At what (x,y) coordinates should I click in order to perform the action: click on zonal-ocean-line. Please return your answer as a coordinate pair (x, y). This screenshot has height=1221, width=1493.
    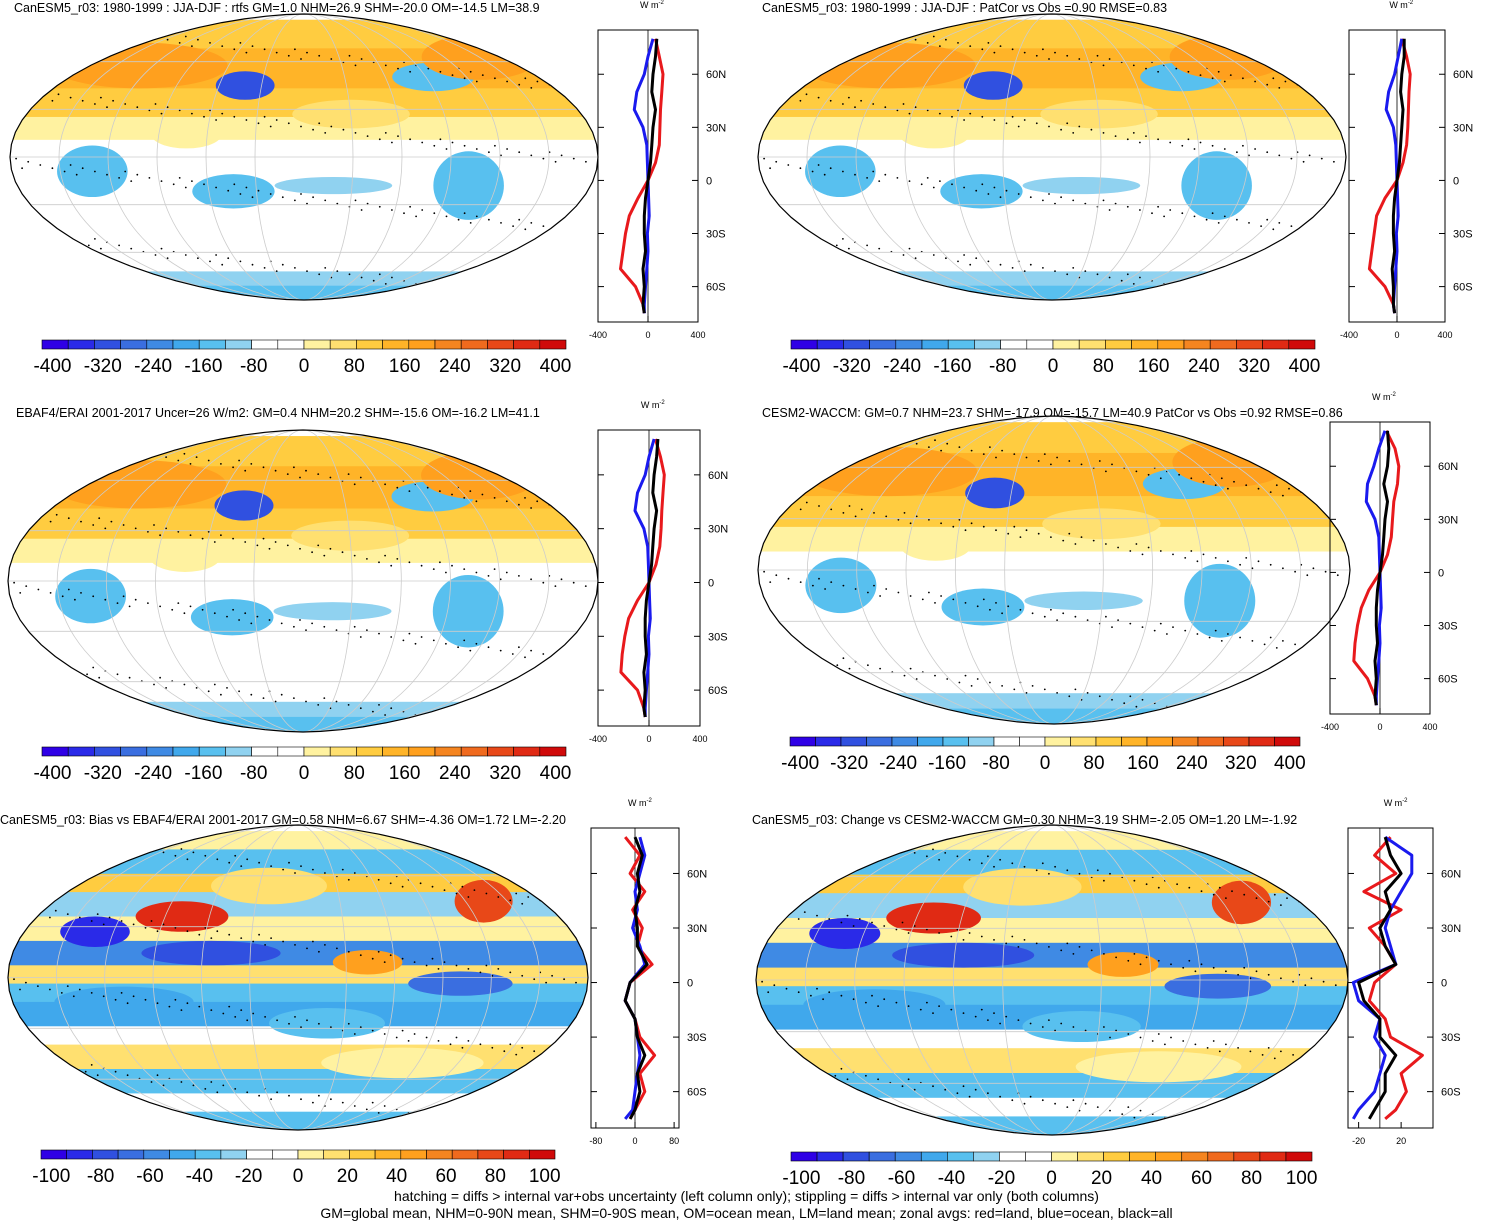
    Looking at the image, I should click on (1382, 977).